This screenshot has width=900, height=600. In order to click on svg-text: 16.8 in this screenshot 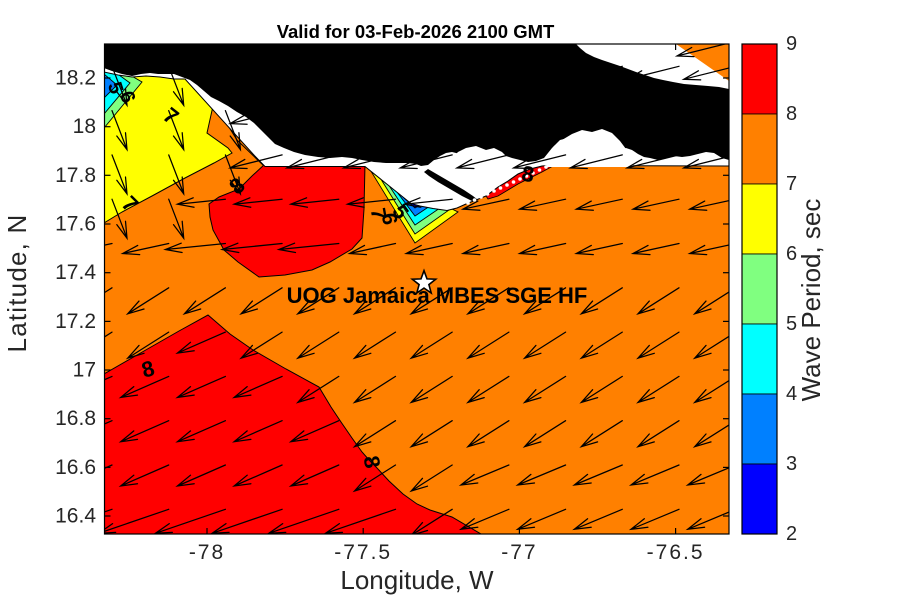, I will do `click(75, 418)`.